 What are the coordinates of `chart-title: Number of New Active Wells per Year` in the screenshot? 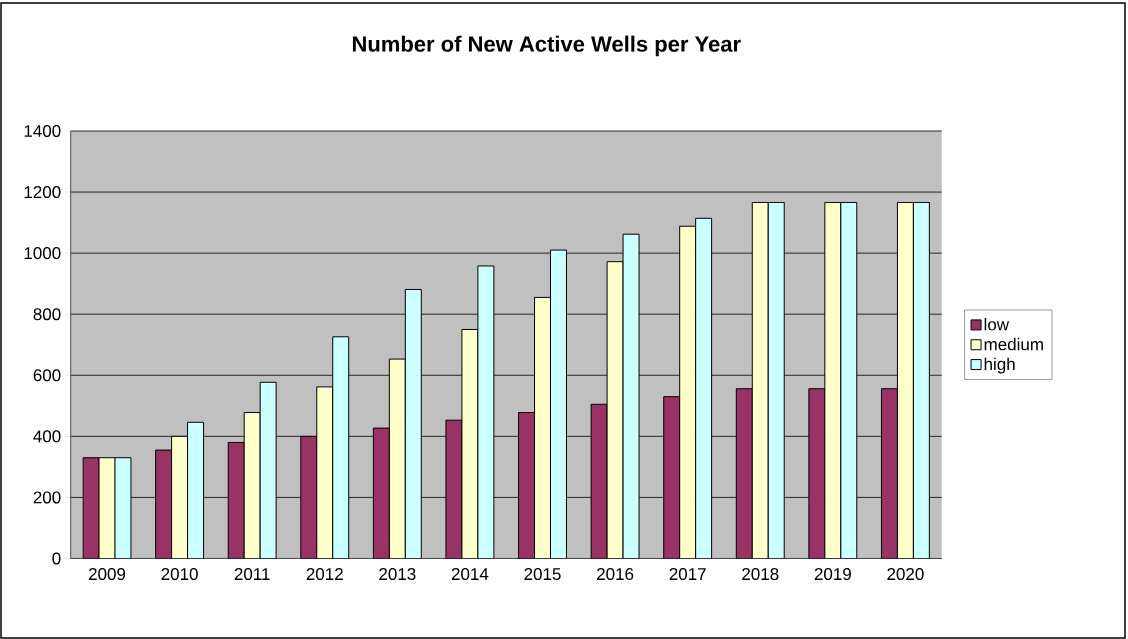 It's located at (546, 46).